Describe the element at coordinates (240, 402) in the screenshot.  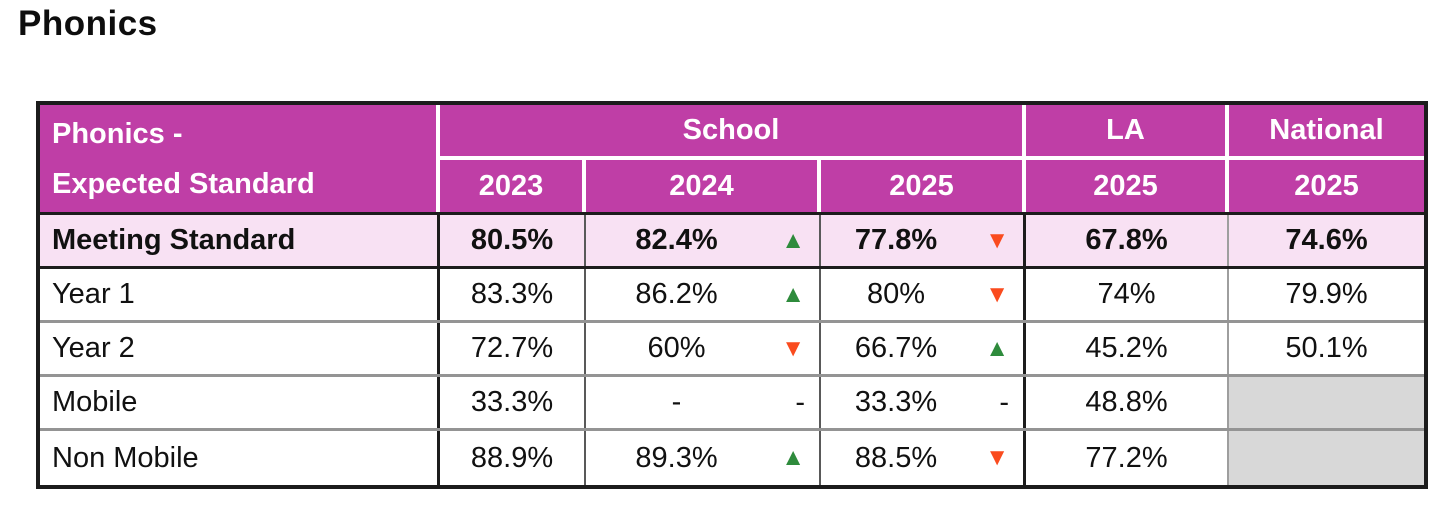
I see `row-label: Mobile` at that location.